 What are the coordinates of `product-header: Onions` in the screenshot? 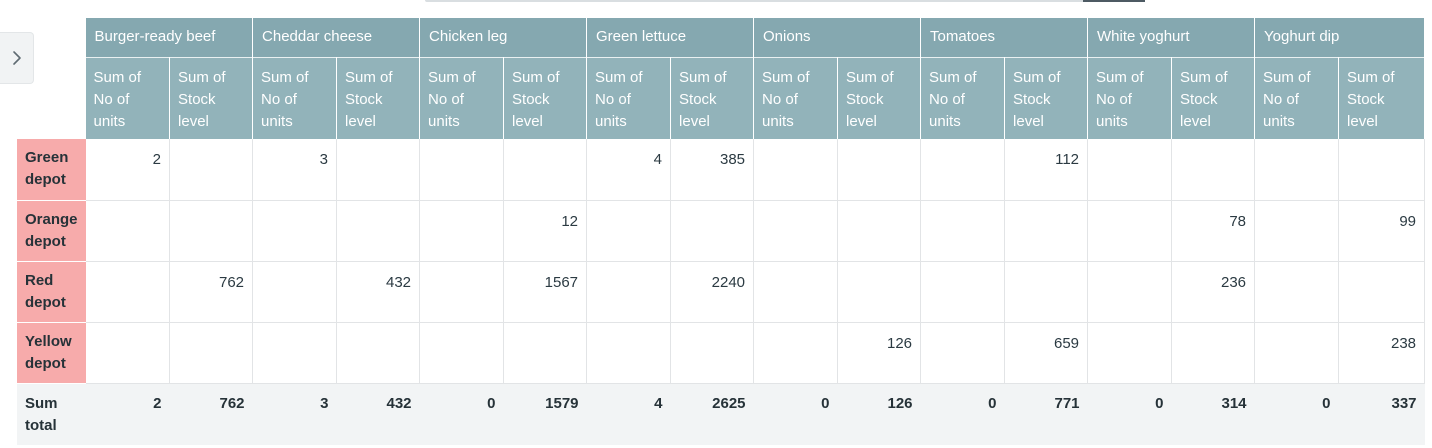 It's located at (837, 37).